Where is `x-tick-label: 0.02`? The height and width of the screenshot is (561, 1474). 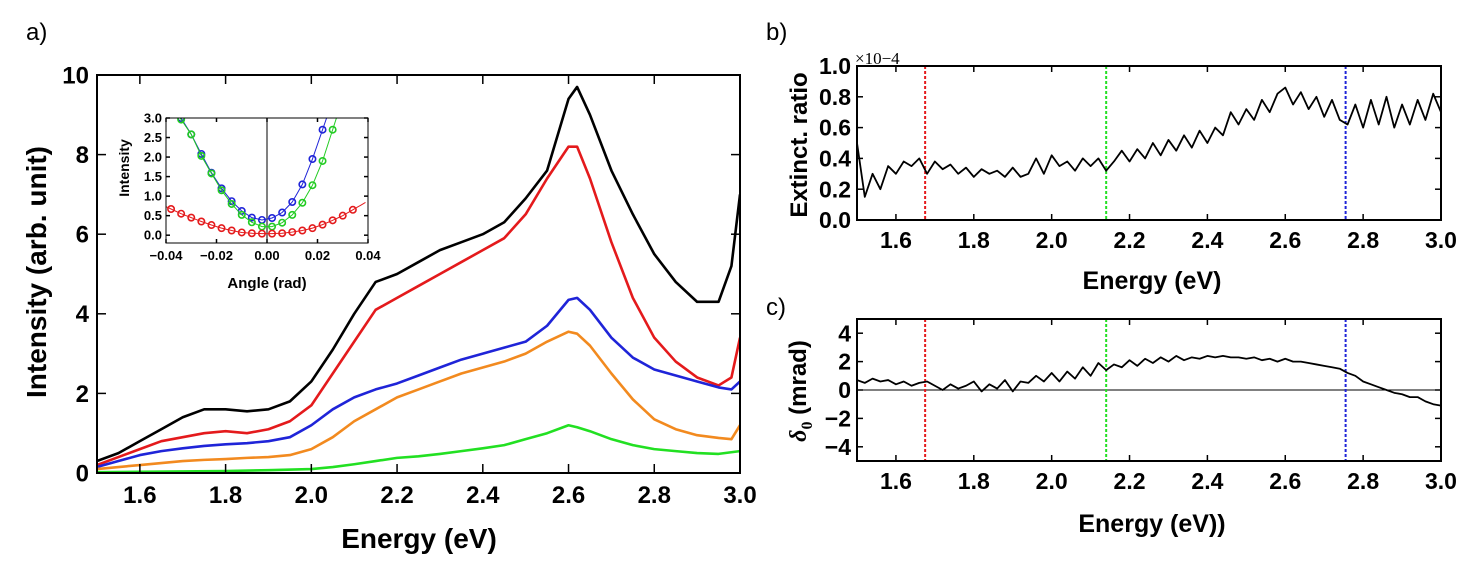 x-tick-label: 0.02 is located at coordinates (317, 255).